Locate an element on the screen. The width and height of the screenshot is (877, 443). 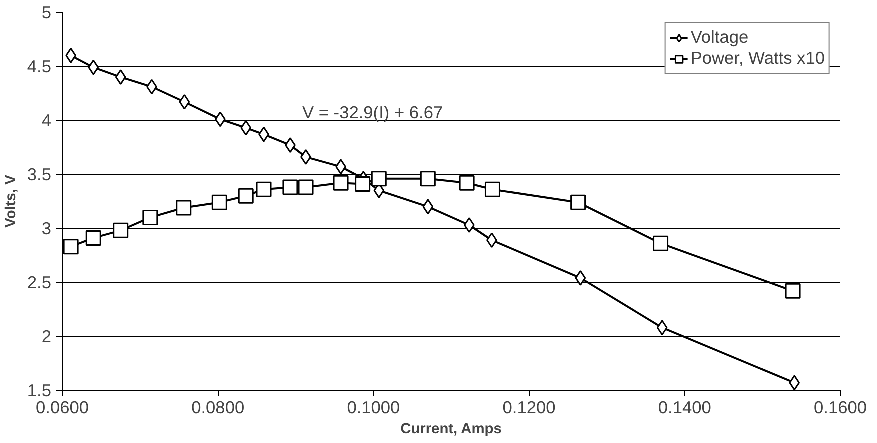
y-tick-label: 2.5 is located at coordinates (39, 282).